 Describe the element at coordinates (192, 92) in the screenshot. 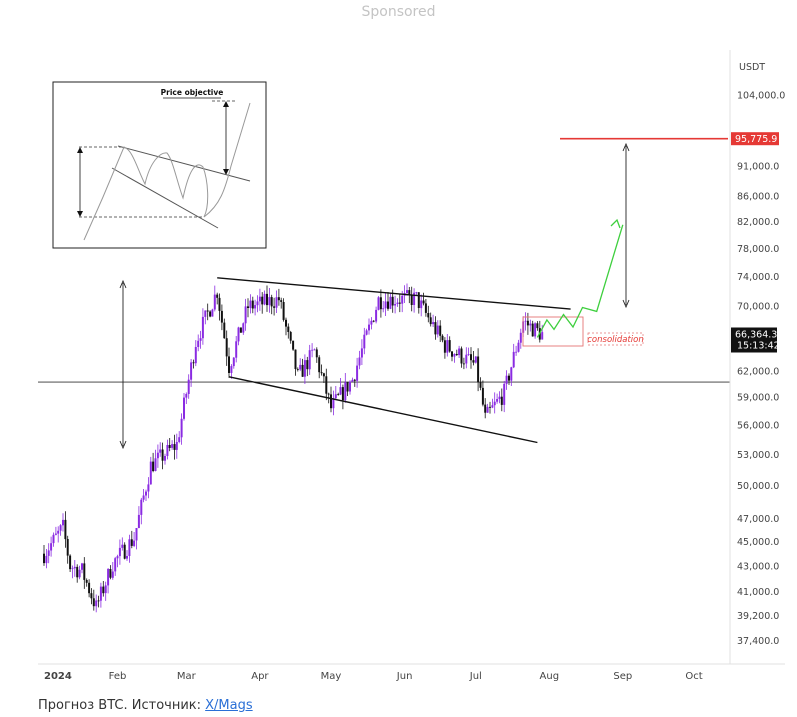

I see `inset-label: Price objective` at that location.